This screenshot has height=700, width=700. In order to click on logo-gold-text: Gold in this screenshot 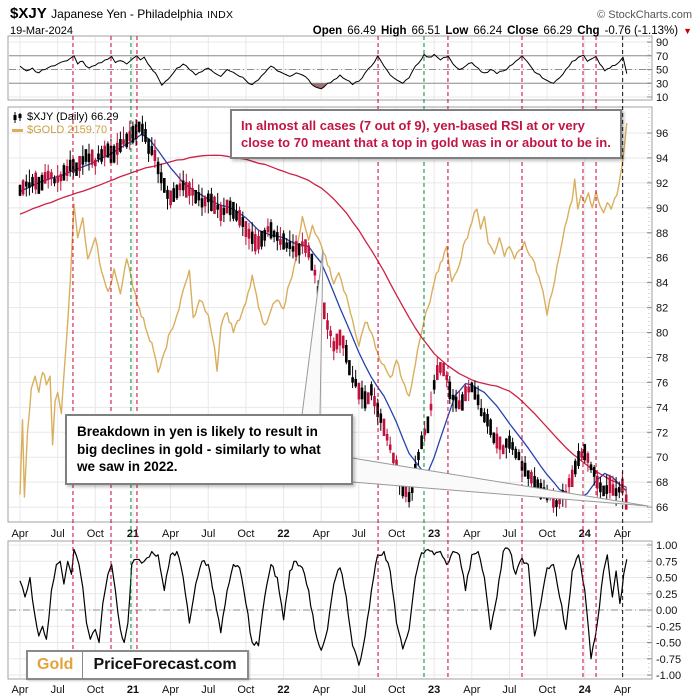, I will do `click(56, 665)`.